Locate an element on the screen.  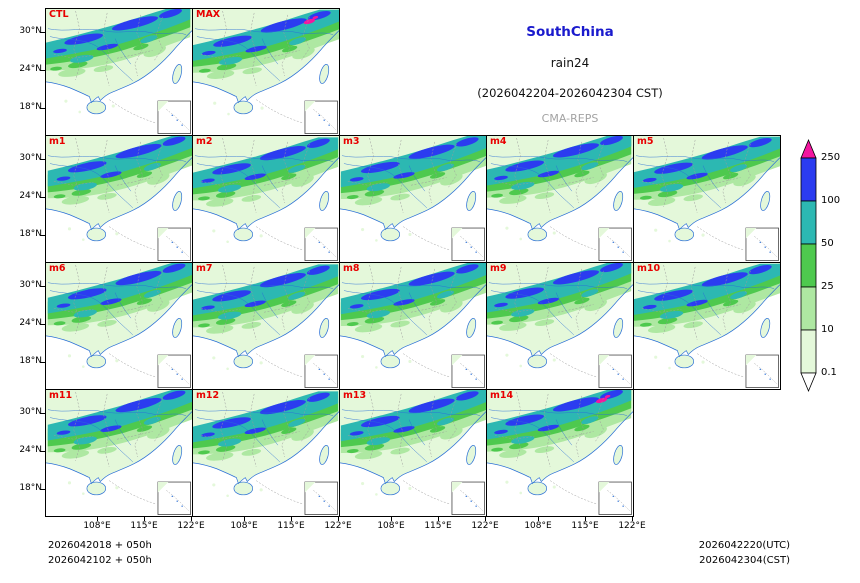
panel-label: m11 is located at coordinates (61, 395).